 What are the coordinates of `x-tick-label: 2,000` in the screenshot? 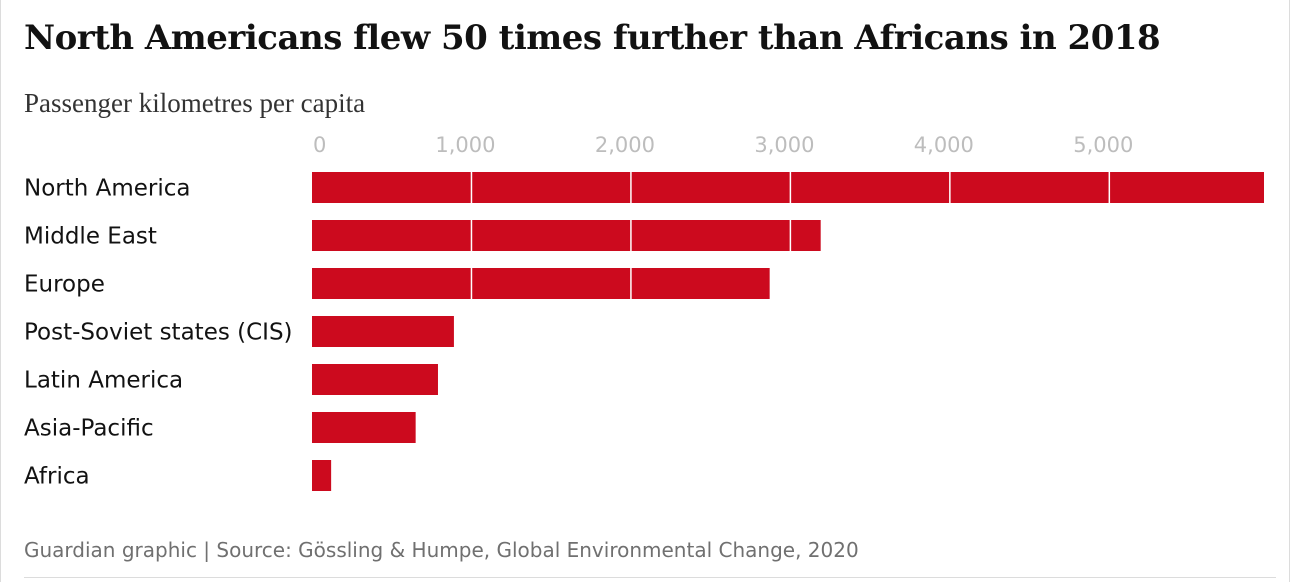 It's located at (625, 145).